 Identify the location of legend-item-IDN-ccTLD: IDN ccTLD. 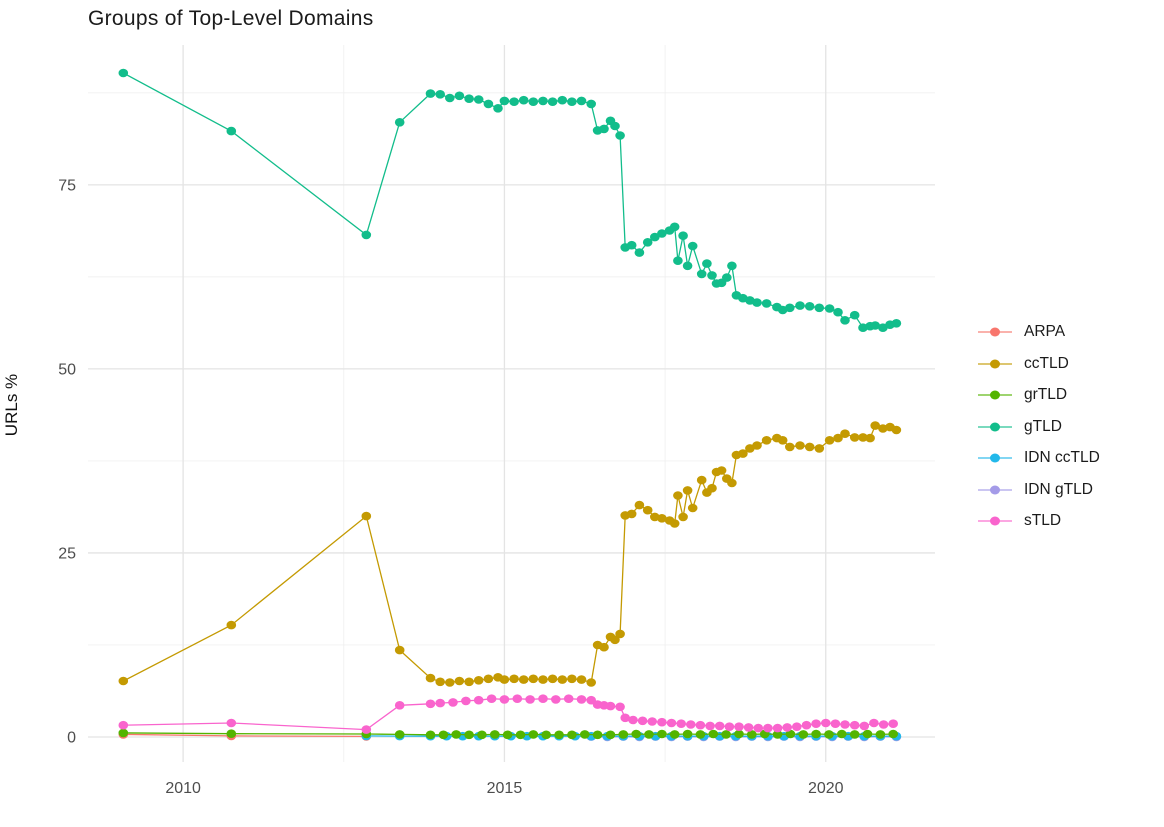
(1038, 458).